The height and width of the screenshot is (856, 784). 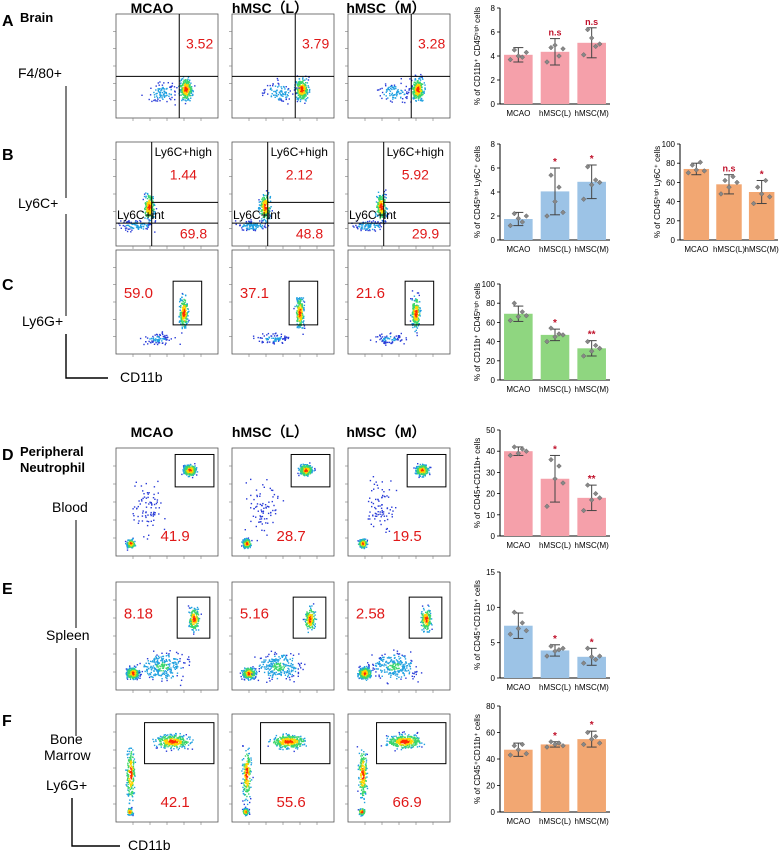 What do you see at coordinates (68, 755) in the screenshot?
I see `marker-label: Marrow` at bounding box center [68, 755].